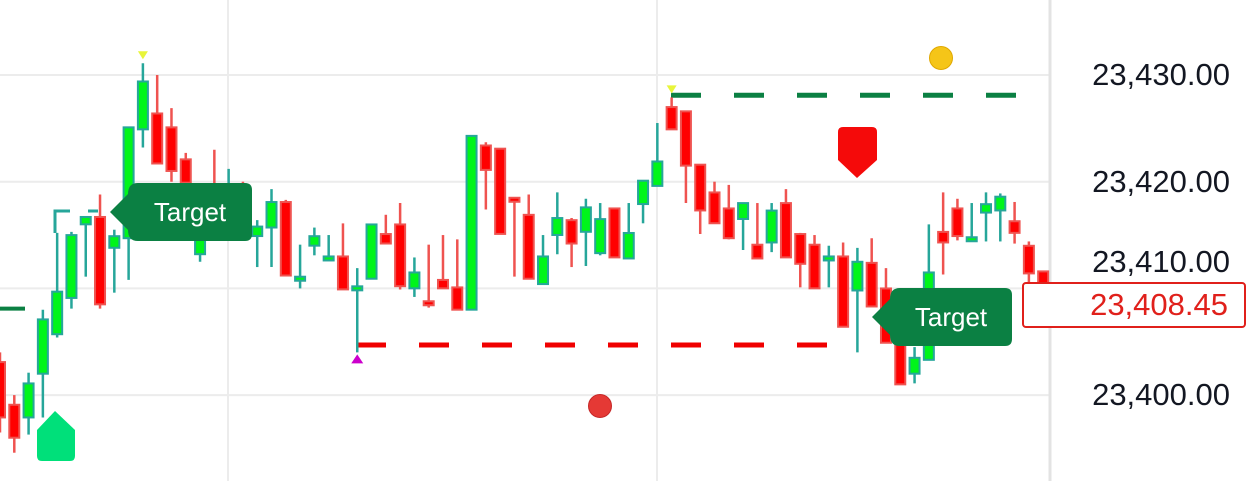 The width and height of the screenshot is (1259, 481). Describe the element at coordinates (1161, 261) in the screenshot. I see `y-tick-label: 23,410.00` at that location.